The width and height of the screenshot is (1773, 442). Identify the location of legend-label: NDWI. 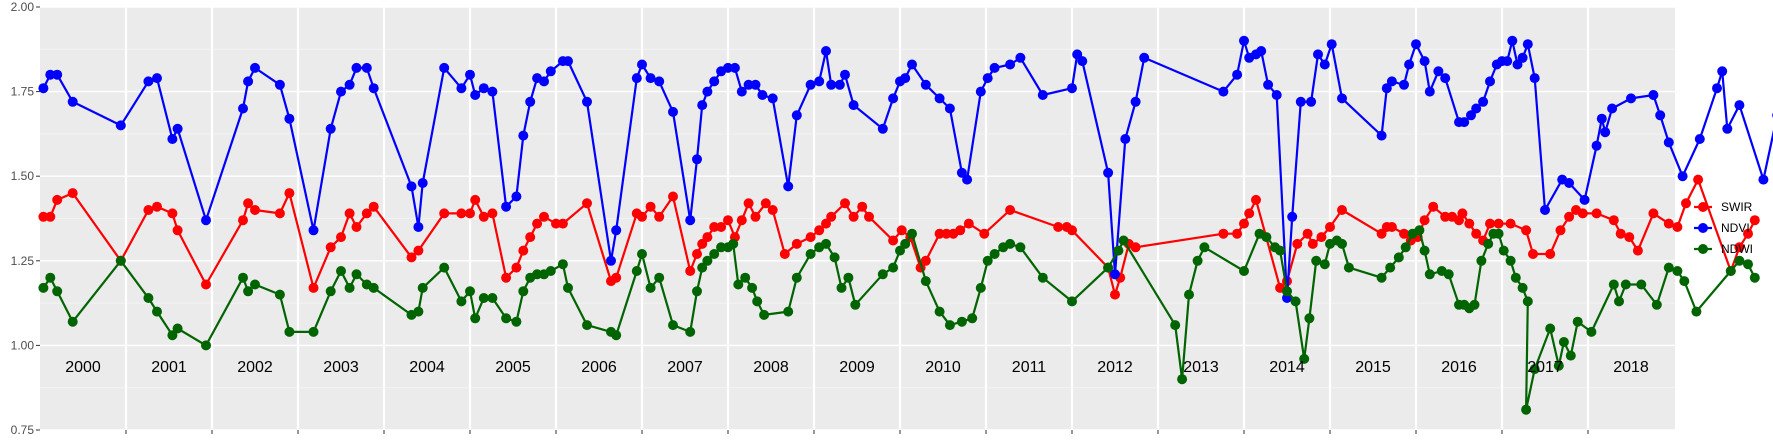
(1737, 249).